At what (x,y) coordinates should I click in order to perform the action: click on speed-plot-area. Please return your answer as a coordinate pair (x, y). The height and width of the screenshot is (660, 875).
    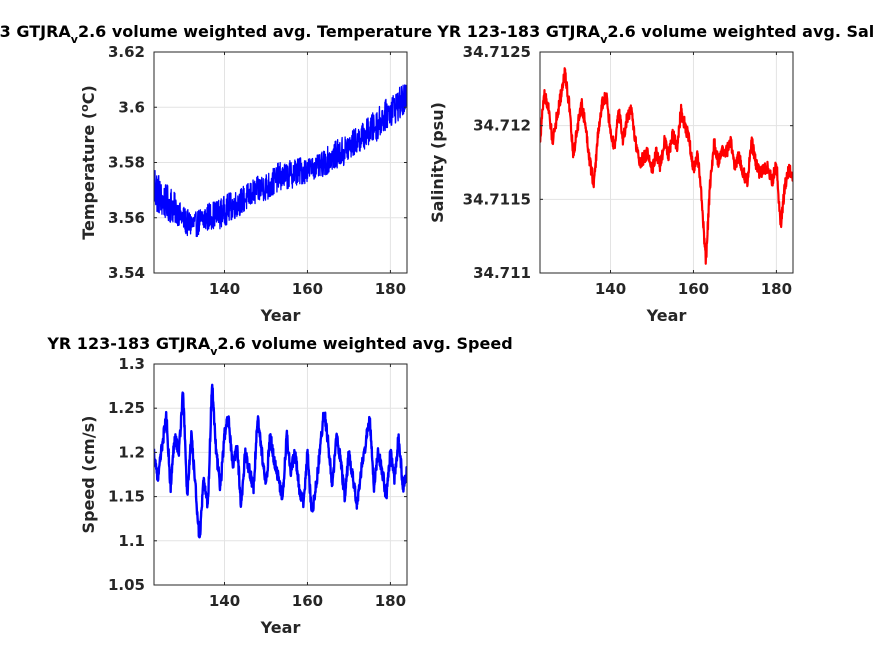
    Looking at the image, I should click on (280, 474).